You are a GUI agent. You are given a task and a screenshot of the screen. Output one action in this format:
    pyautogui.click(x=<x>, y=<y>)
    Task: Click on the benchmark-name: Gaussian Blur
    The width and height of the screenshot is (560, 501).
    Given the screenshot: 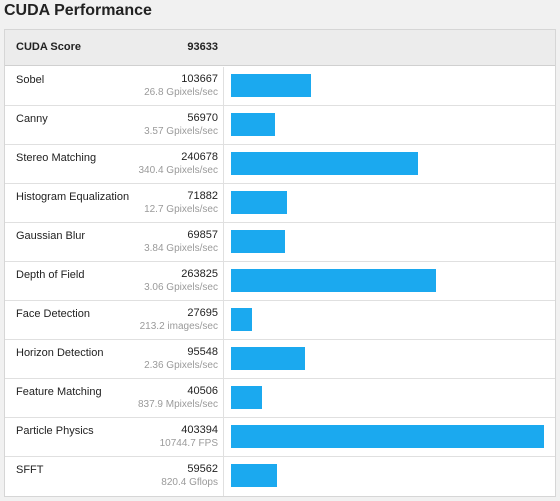 What is the action you would take?
    pyautogui.click(x=51, y=236)
    